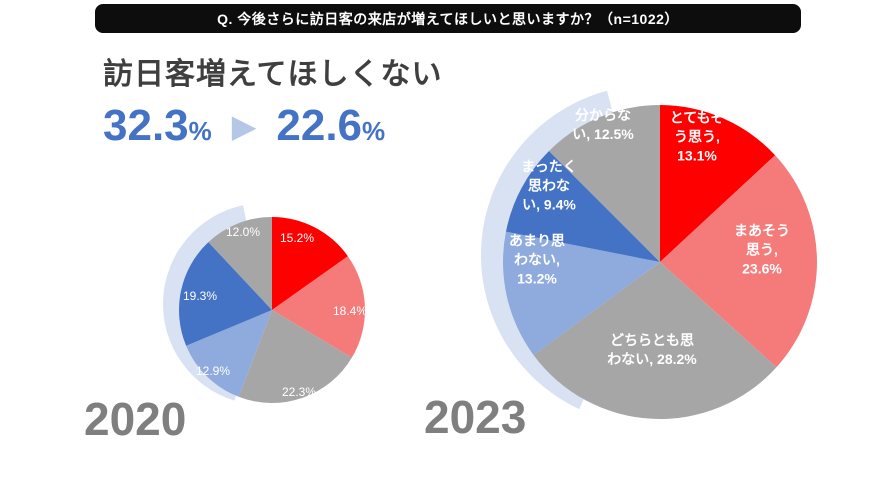  I want to click on stat-value-2020-percent: %, so click(200, 131).